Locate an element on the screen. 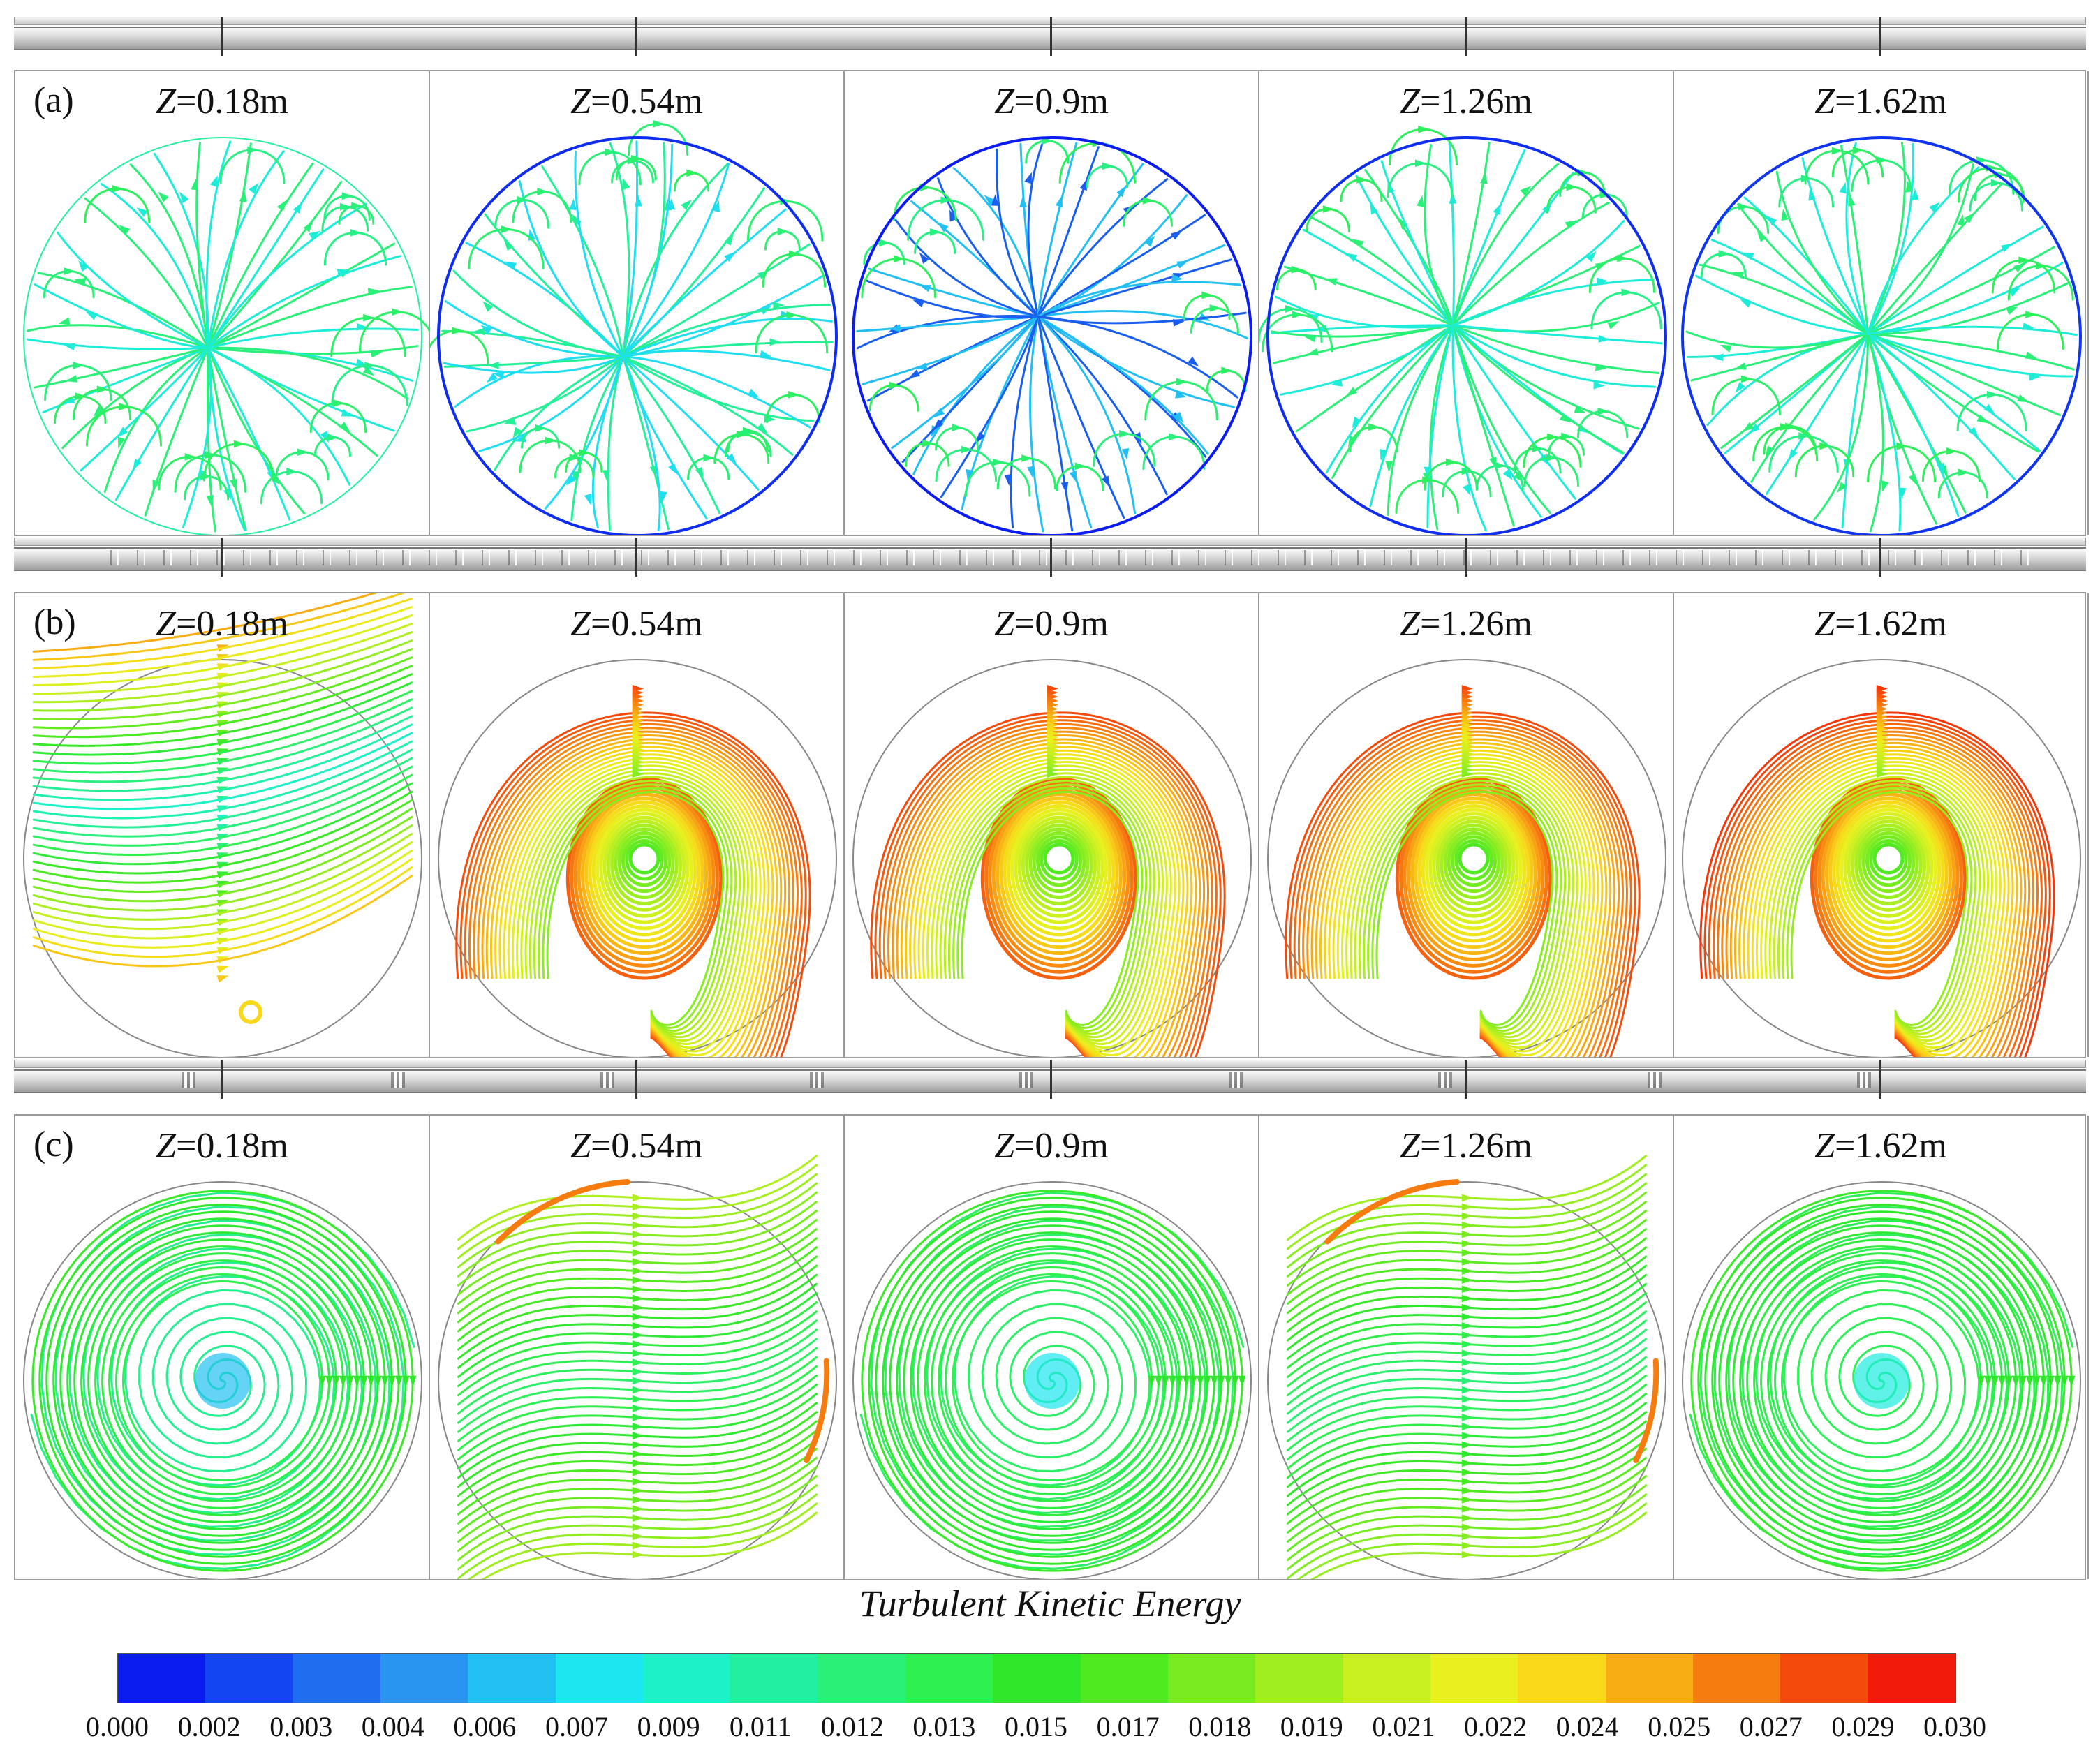  colorbar-tick-label: 0.017 is located at coordinates (1128, 1727).